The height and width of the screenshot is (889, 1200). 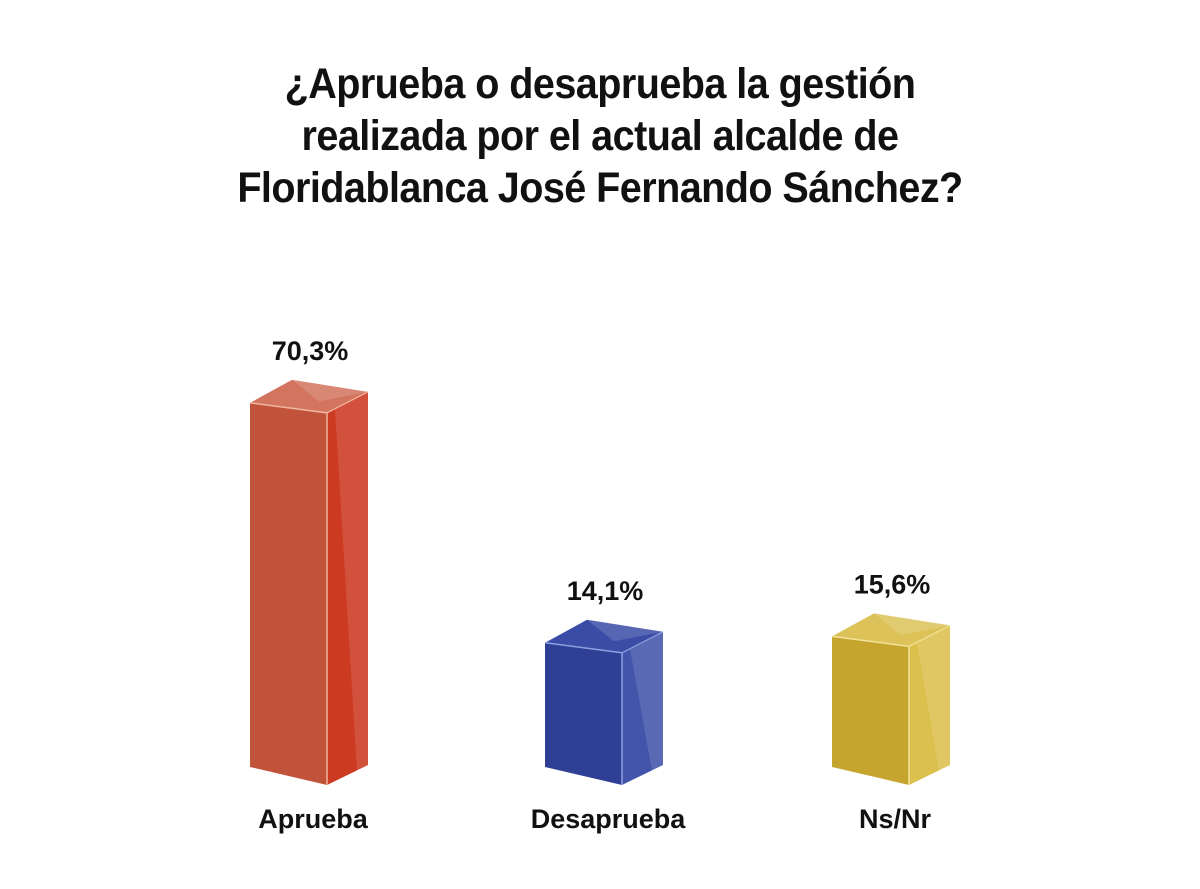 What do you see at coordinates (609, 819) in the screenshot?
I see `category-label: Desaprueba` at bounding box center [609, 819].